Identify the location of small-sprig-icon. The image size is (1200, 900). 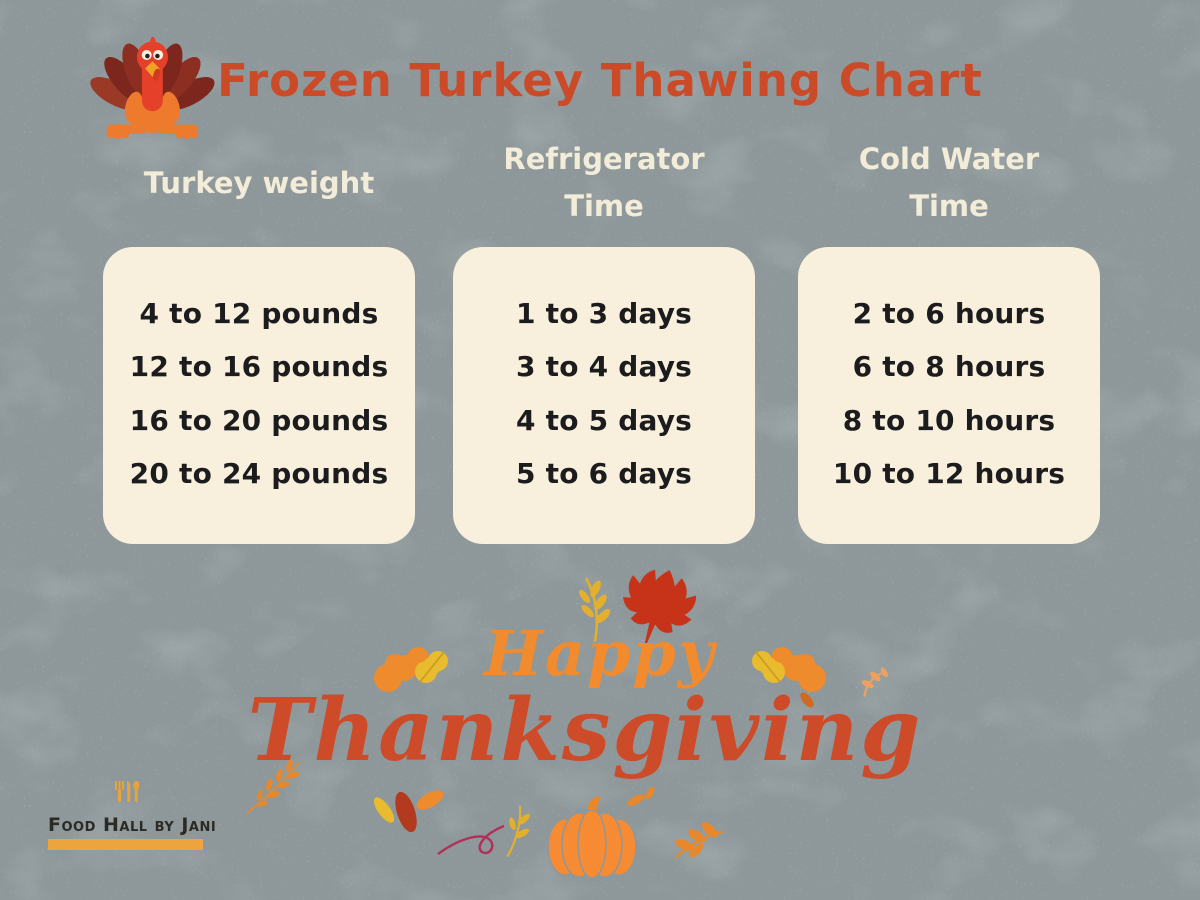
(518, 831).